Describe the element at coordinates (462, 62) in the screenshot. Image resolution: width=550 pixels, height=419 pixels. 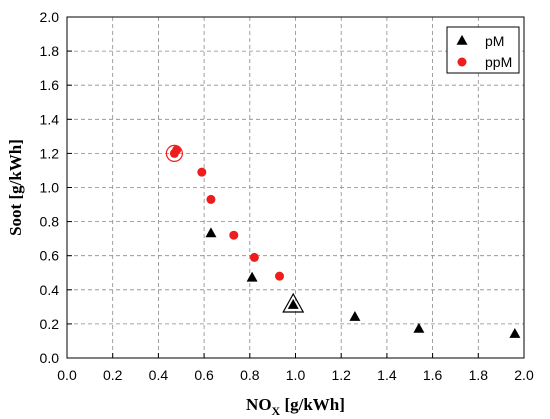
I see `legend-marker-ppm` at that location.